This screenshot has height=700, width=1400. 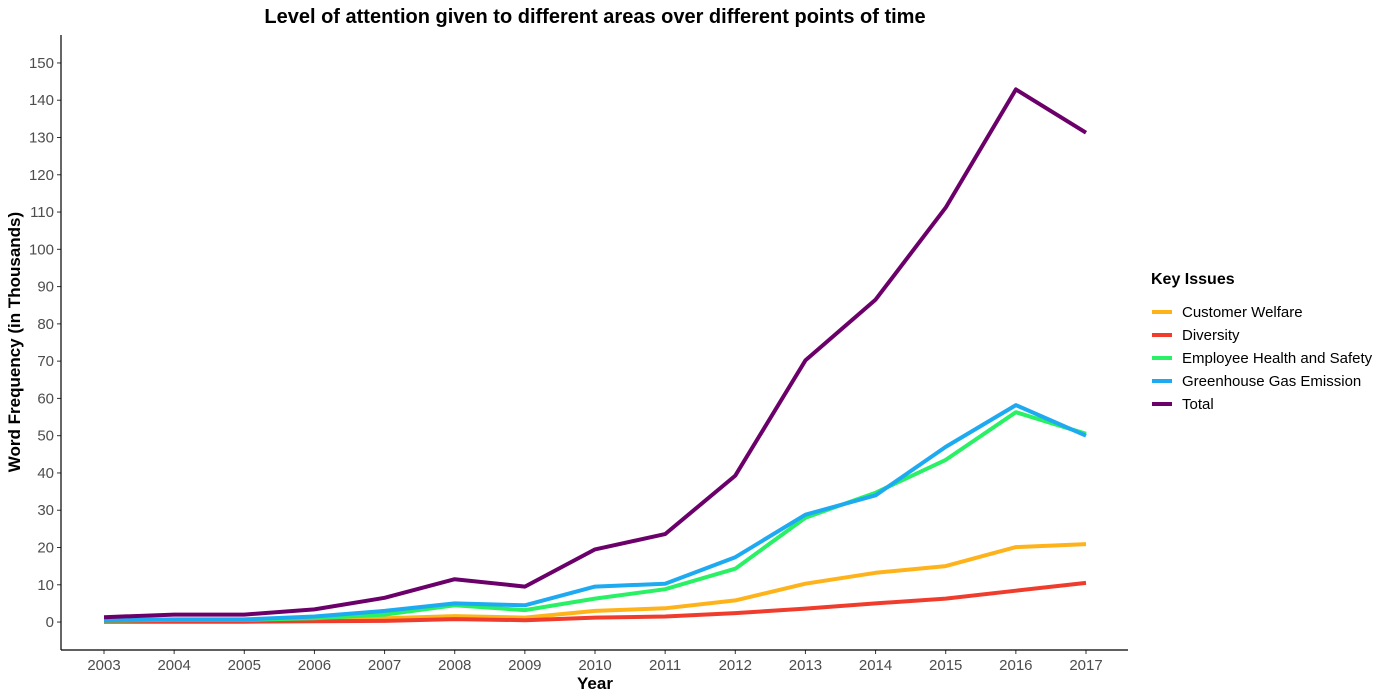 What do you see at coordinates (41, 100) in the screenshot?
I see `y-tick-label: 140` at bounding box center [41, 100].